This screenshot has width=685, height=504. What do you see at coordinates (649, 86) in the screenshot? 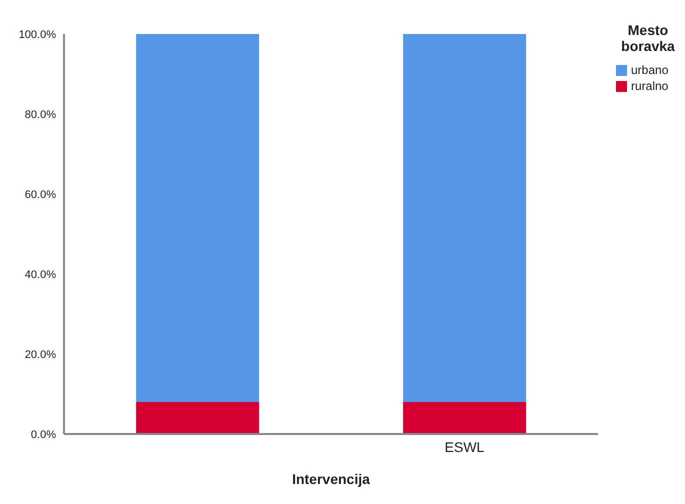
I see `legend-label: ruralno` at bounding box center [649, 86].